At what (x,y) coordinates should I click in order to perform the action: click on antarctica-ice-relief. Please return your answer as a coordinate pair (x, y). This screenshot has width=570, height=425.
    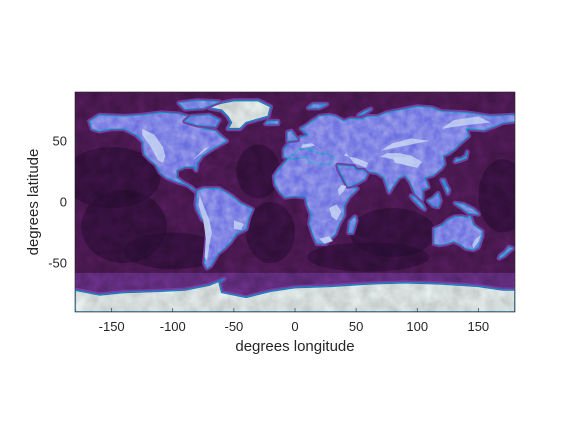
    Looking at the image, I should click on (295, 295).